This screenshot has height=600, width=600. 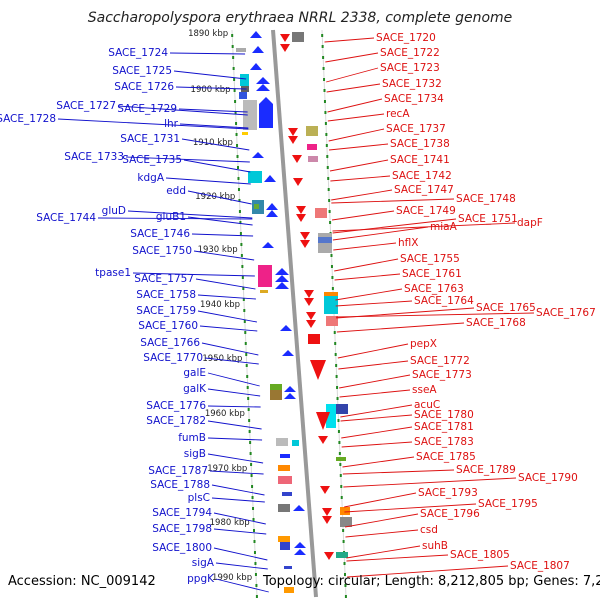 I want to click on gene-label: miaA, so click(x=444, y=227).